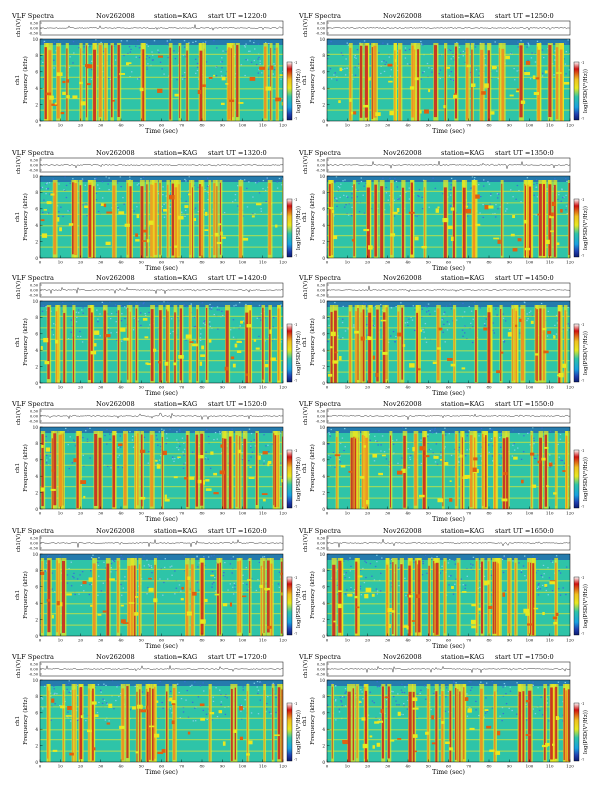 This screenshot has height=792, width=612. Describe the element at coordinates (448, 268) in the screenshot. I see `time-axis-label: Time (sec)` at that location.